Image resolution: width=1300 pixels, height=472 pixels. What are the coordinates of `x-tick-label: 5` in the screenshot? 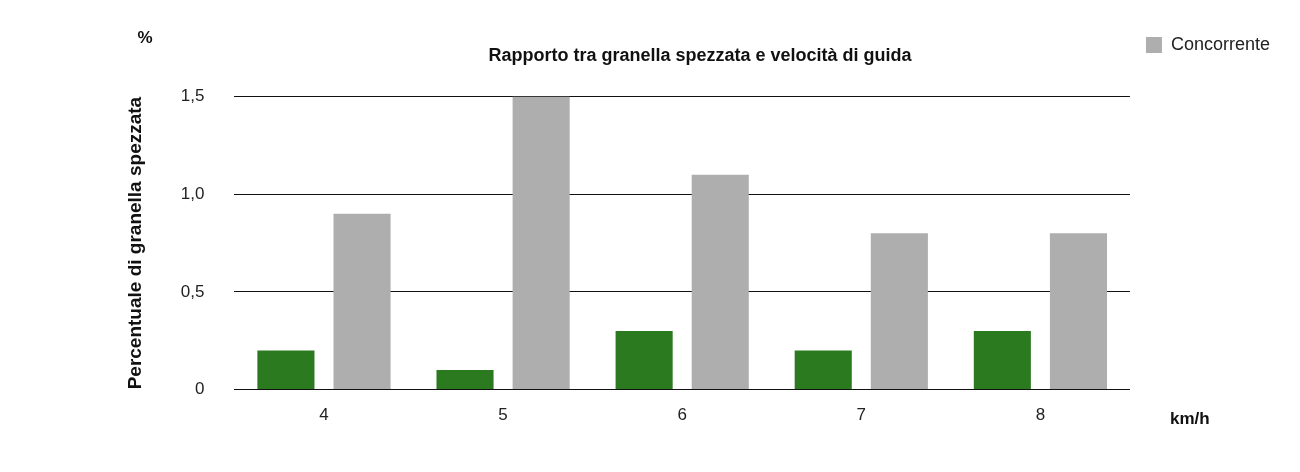 It's located at (503, 415).